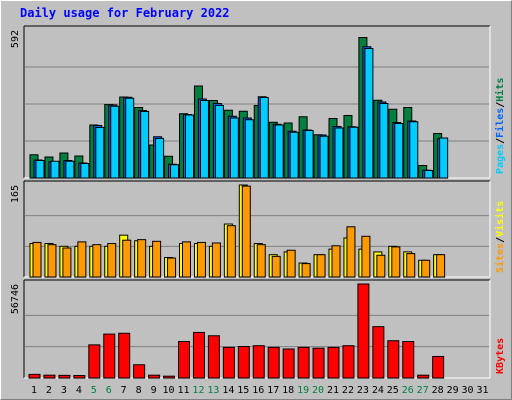 The height and width of the screenshot is (400, 512). I want to click on x-tick-label-day-31: 31, so click(482, 390).